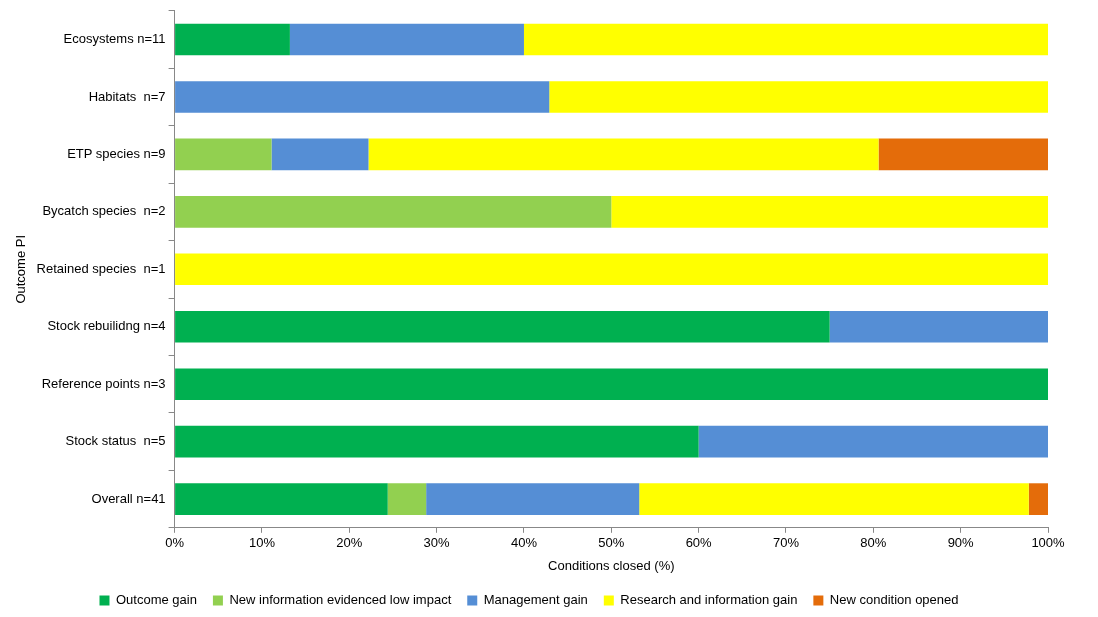 The width and height of the screenshot is (1098, 617). What do you see at coordinates (106, 326) in the screenshot?
I see `y-tick-label: Stock rebuilidng n=4` at bounding box center [106, 326].